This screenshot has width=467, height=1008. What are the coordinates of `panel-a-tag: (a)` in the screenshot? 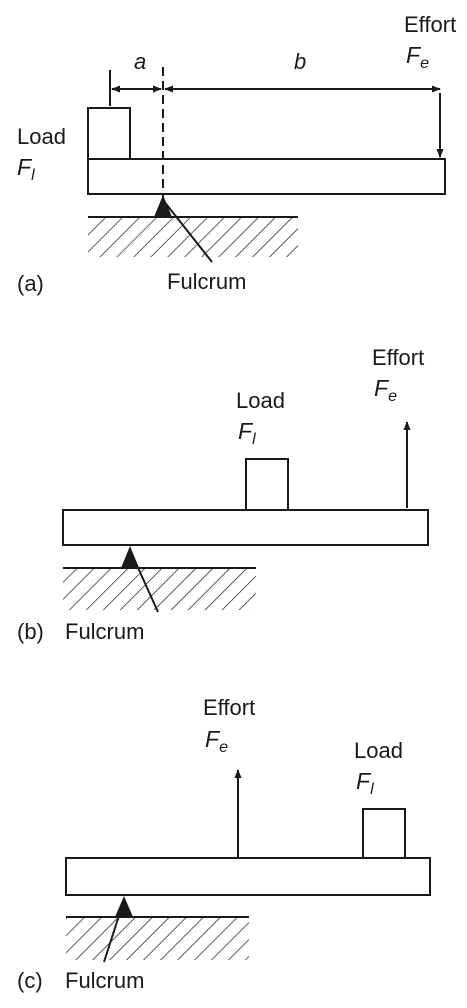 It's located at (30, 283).